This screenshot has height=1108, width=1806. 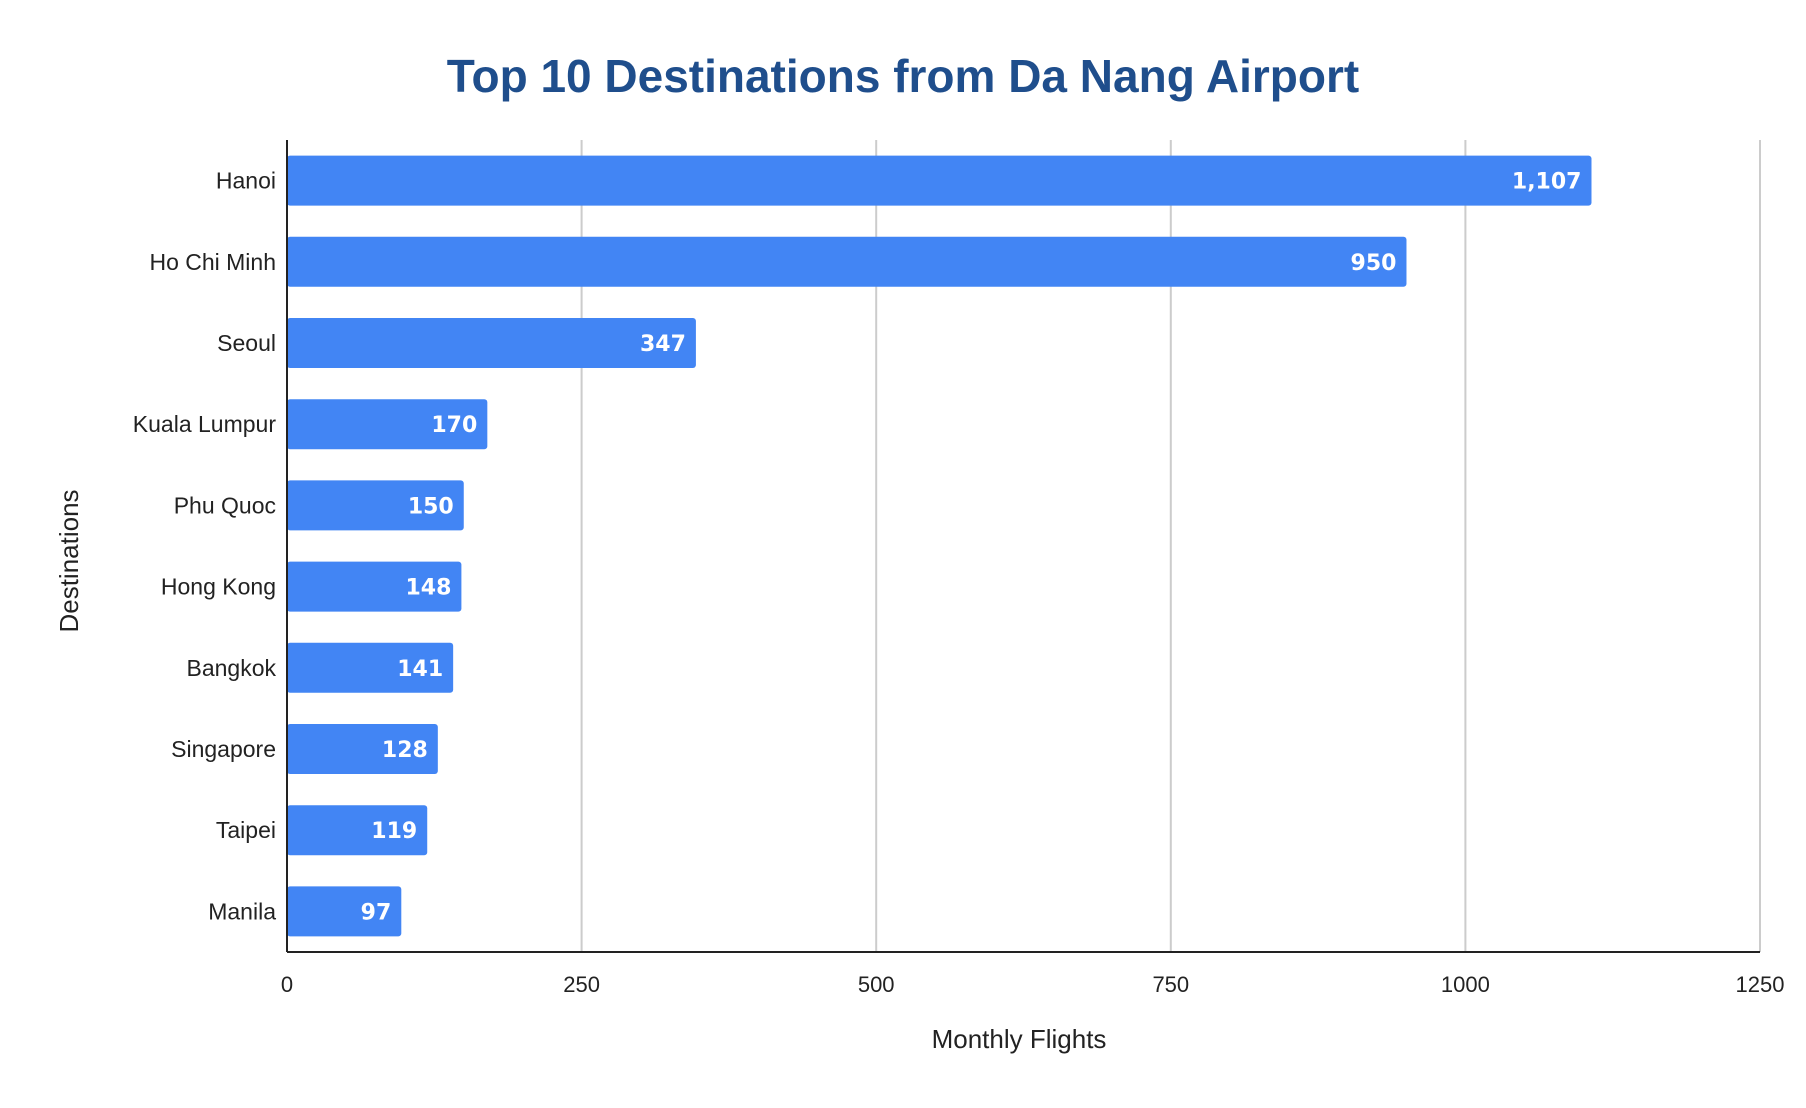 I want to click on chart-title: Top 10 Destinations from Da Nang Airport, so click(x=903, y=76).